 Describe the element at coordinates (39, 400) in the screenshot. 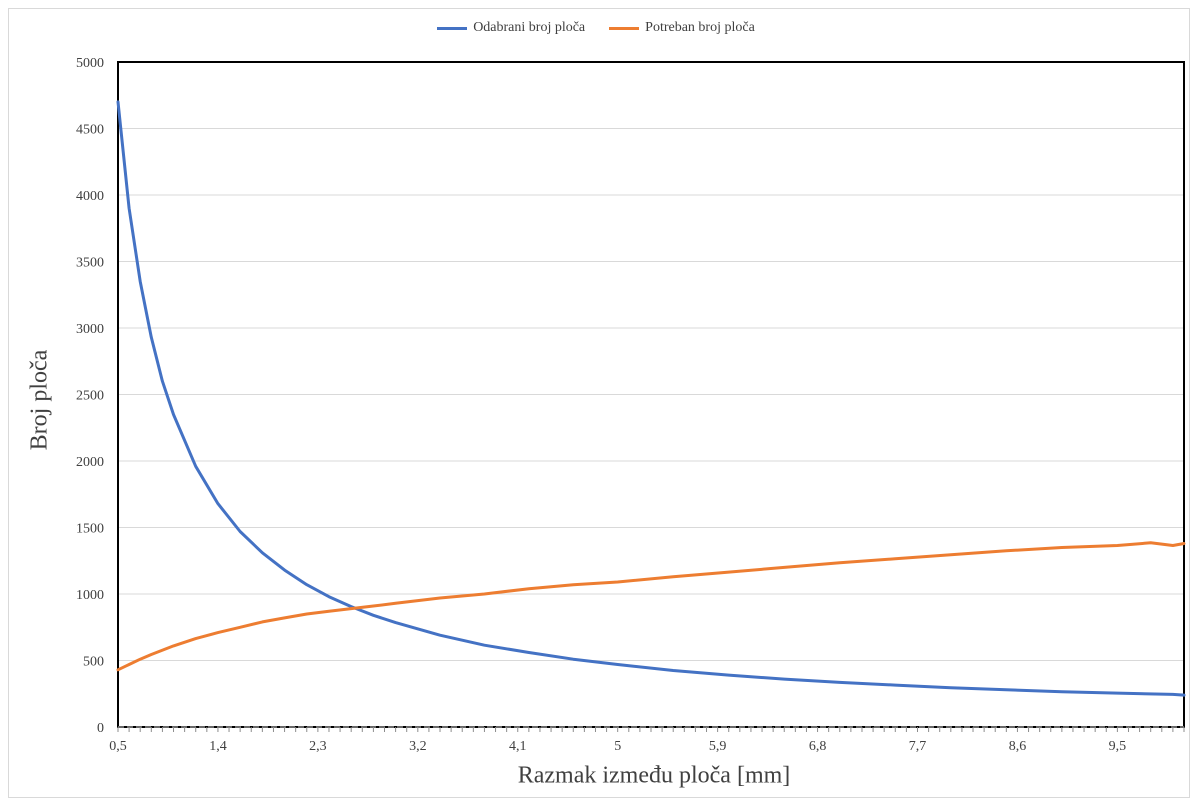

I see `y-axis-label: Broj ploča` at that location.